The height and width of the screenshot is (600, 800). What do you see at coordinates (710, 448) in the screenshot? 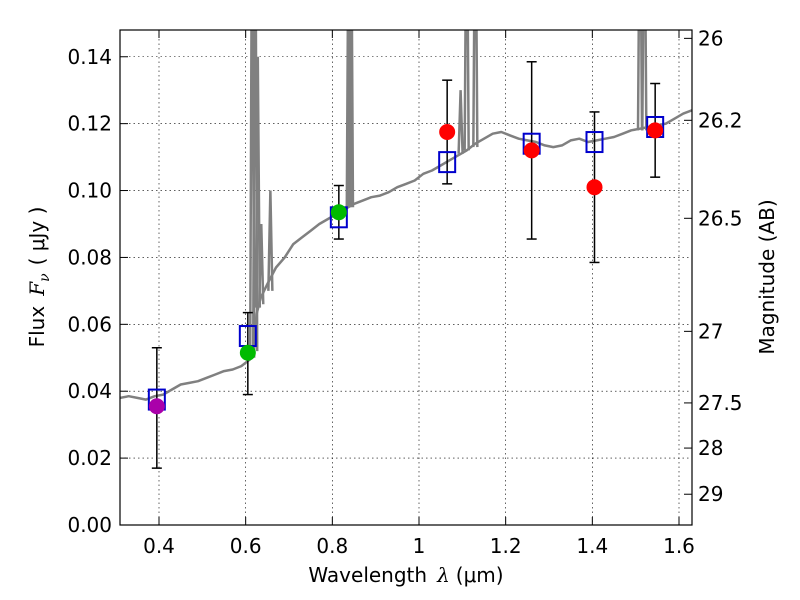
I see `y2-tick-label: 28` at bounding box center [710, 448].